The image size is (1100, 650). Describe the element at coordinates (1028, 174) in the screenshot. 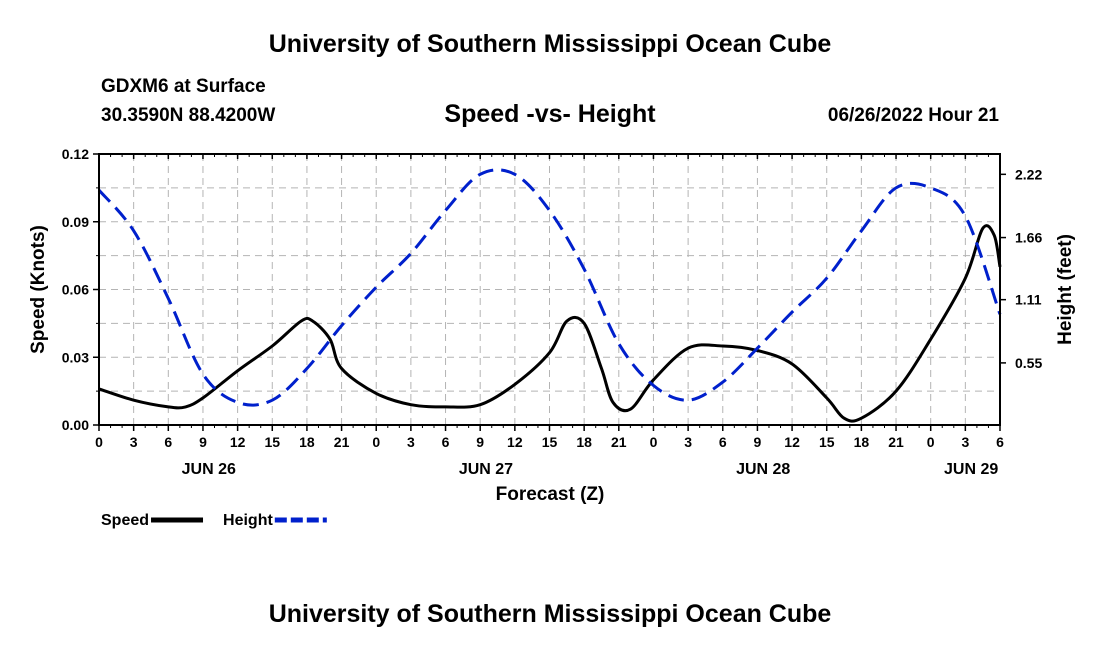

I see `y2-tick-label: 2.22` at that location.